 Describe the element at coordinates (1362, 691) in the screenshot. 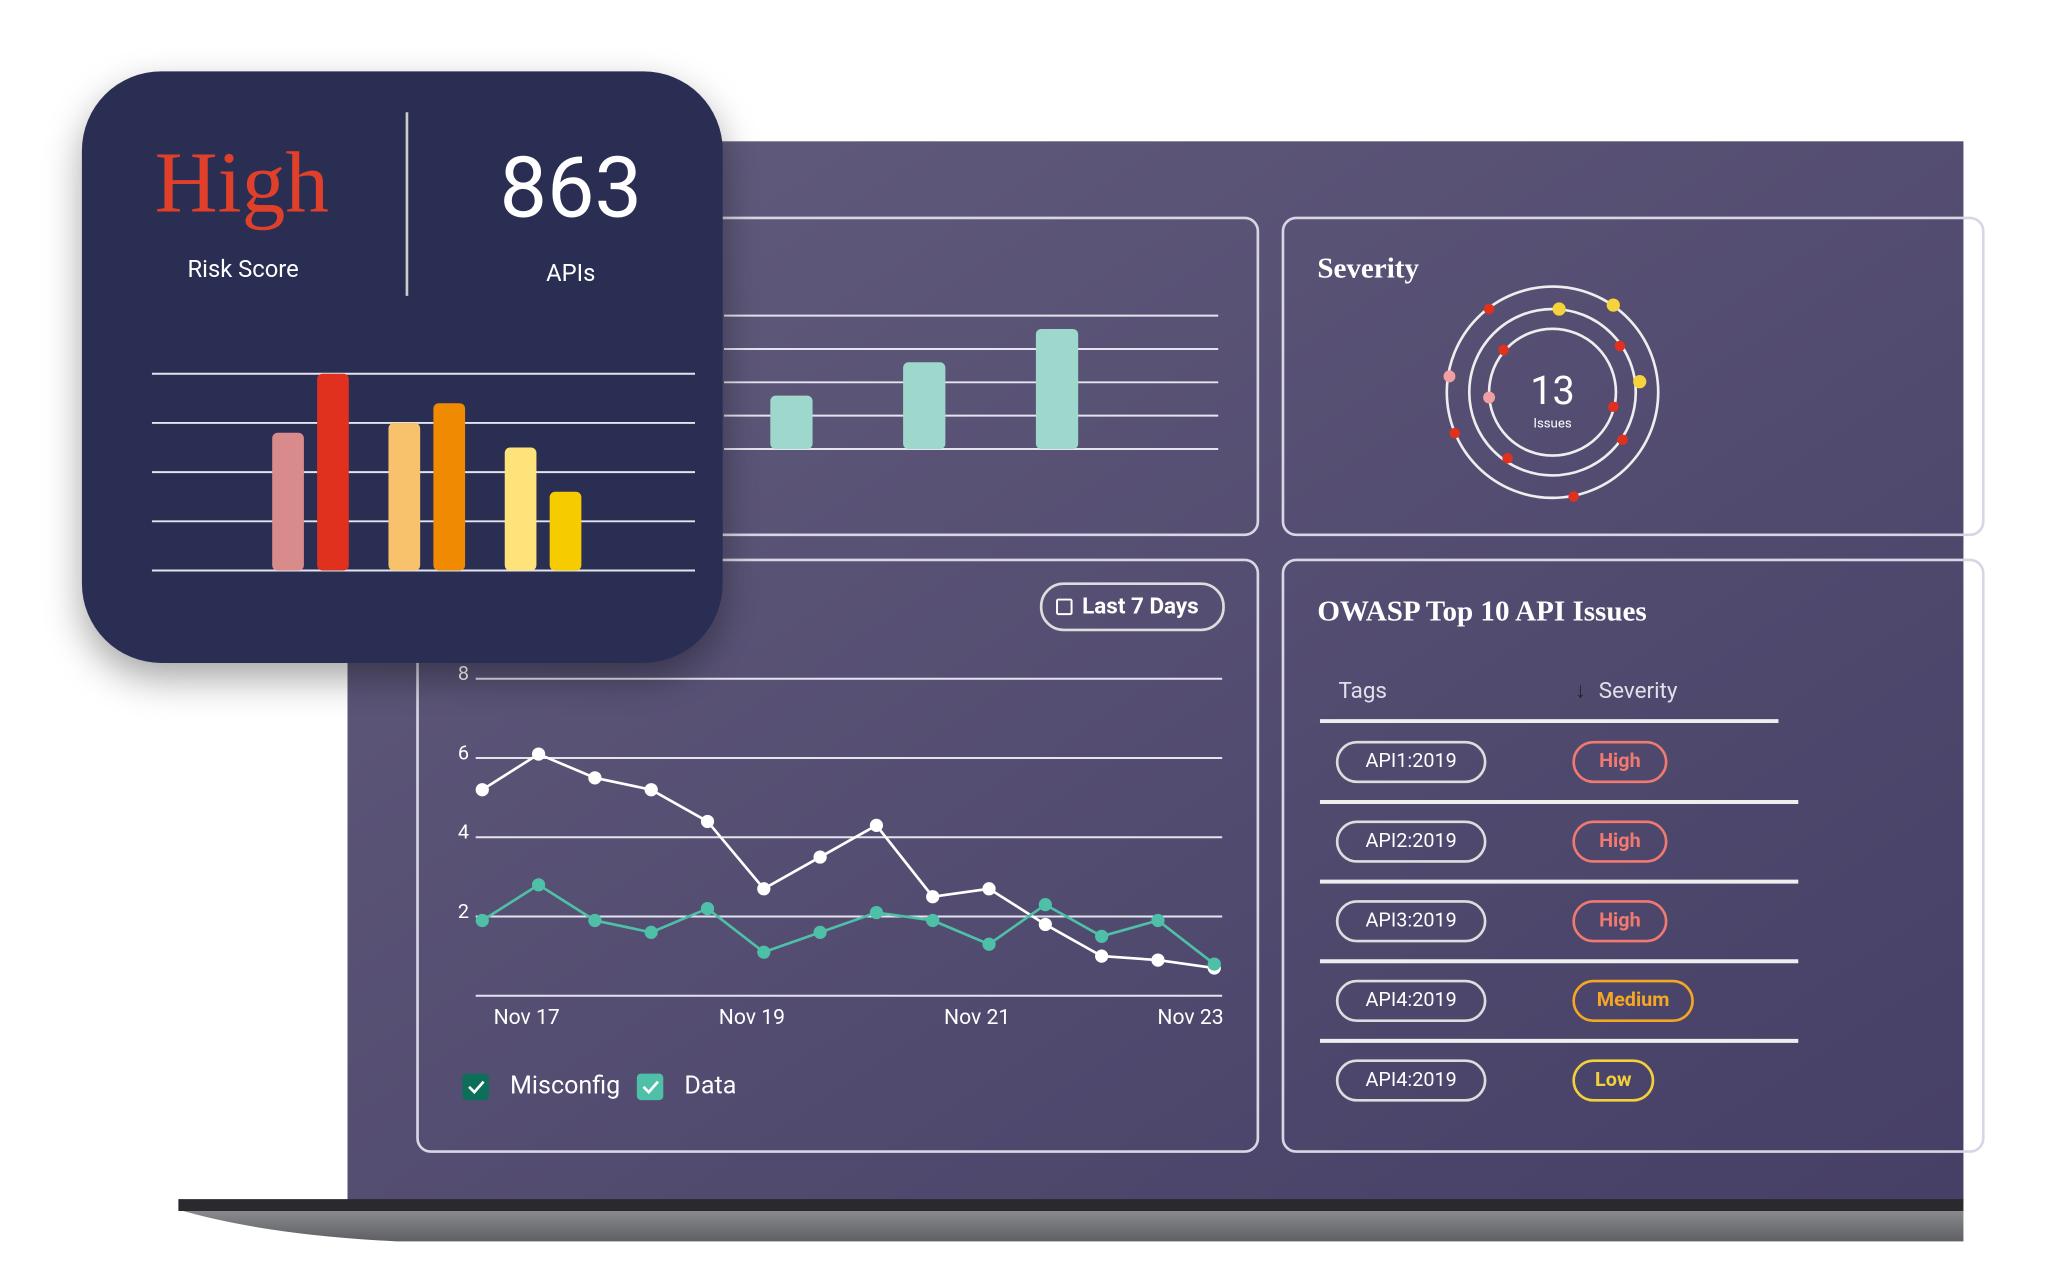

I see `column-header: Tags` at that location.